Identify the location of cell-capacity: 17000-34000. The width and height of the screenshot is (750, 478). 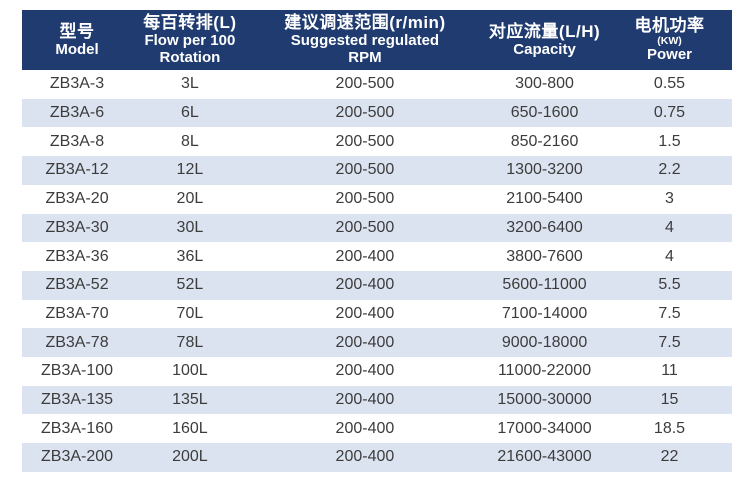
(544, 428).